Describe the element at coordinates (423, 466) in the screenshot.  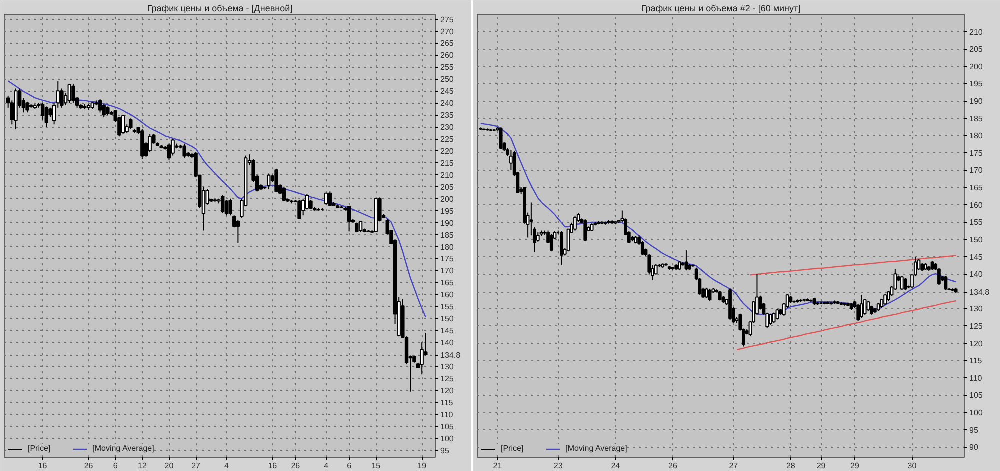
I see `x-tick-label: 19` at that location.